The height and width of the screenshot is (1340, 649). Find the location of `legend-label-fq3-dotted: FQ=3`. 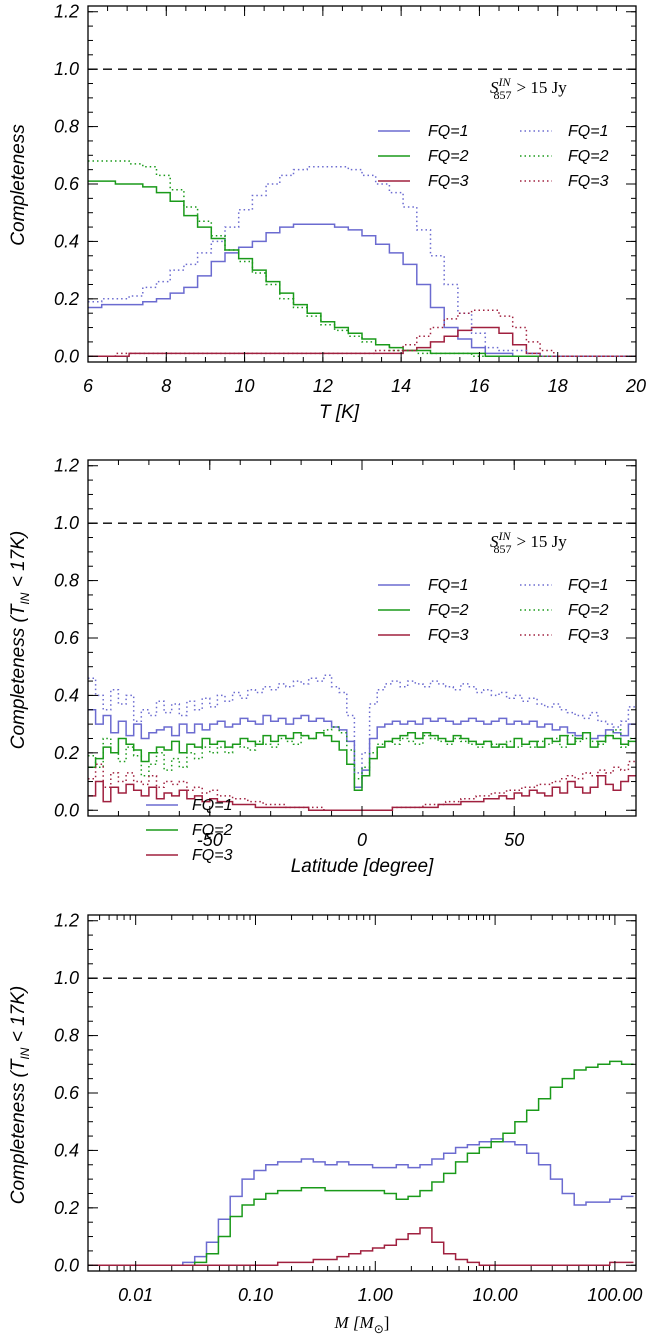

legend-label-fq3-dotted: FQ=3 is located at coordinates (588, 181).